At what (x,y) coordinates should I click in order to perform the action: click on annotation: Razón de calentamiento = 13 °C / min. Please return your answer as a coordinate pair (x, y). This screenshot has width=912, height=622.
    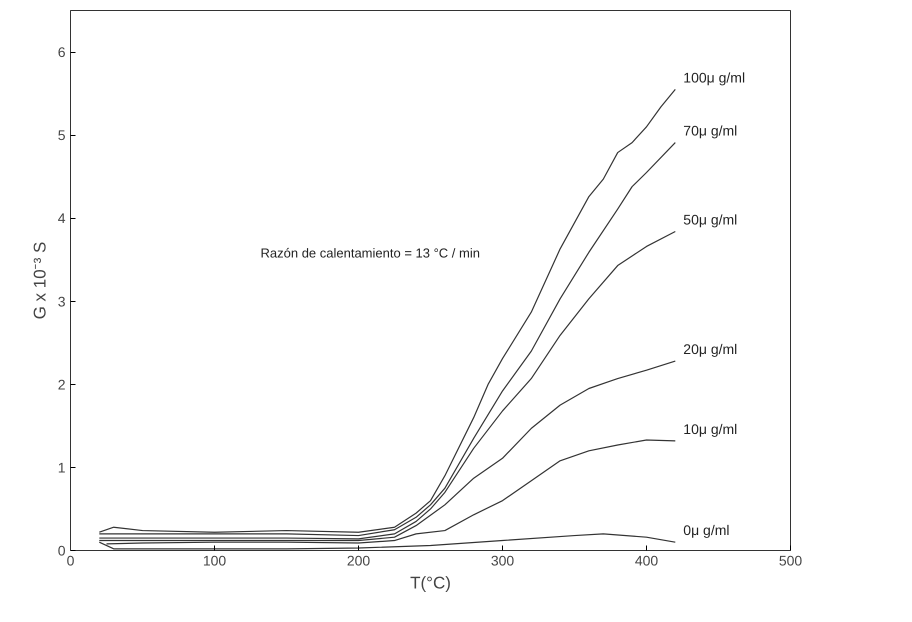
    Looking at the image, I should click on (370, 253).